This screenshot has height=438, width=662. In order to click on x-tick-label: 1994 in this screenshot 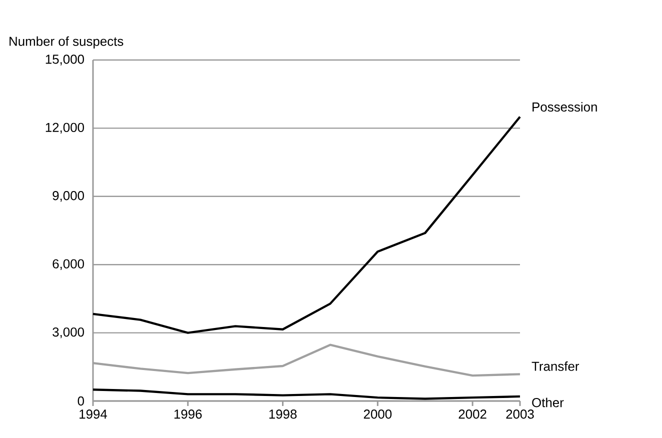, I will do `click(94, 414)`.